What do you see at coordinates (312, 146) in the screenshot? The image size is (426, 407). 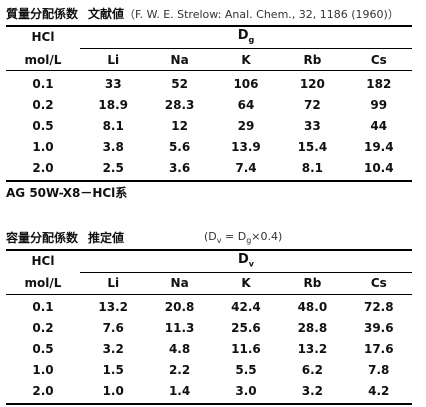 I see `value-cell: 15.4` at bounding box center [312, 146].